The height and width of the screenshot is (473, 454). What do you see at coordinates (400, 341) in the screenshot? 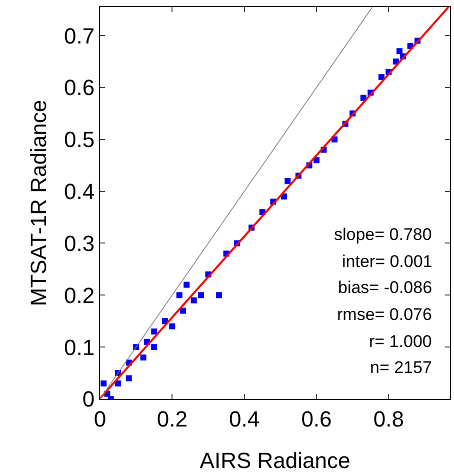
I see `annotation: r= 1.000` at bounding box center [400, 341].